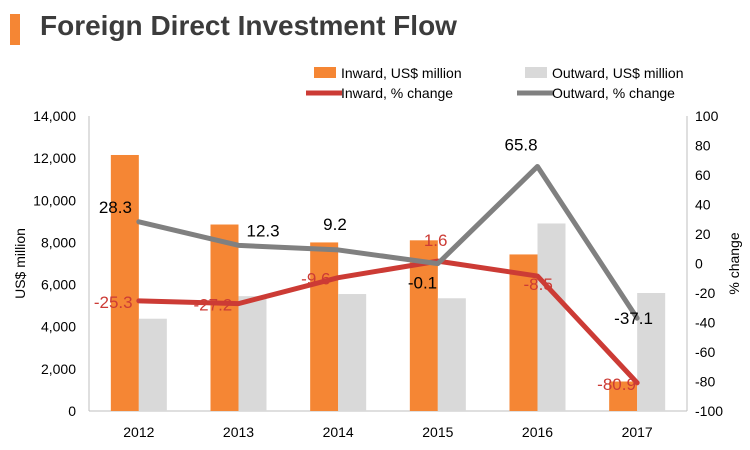  Describe the element at coordinates (613, 93) in the screenshot. I see `legend-label: Outward, % change` at that location.